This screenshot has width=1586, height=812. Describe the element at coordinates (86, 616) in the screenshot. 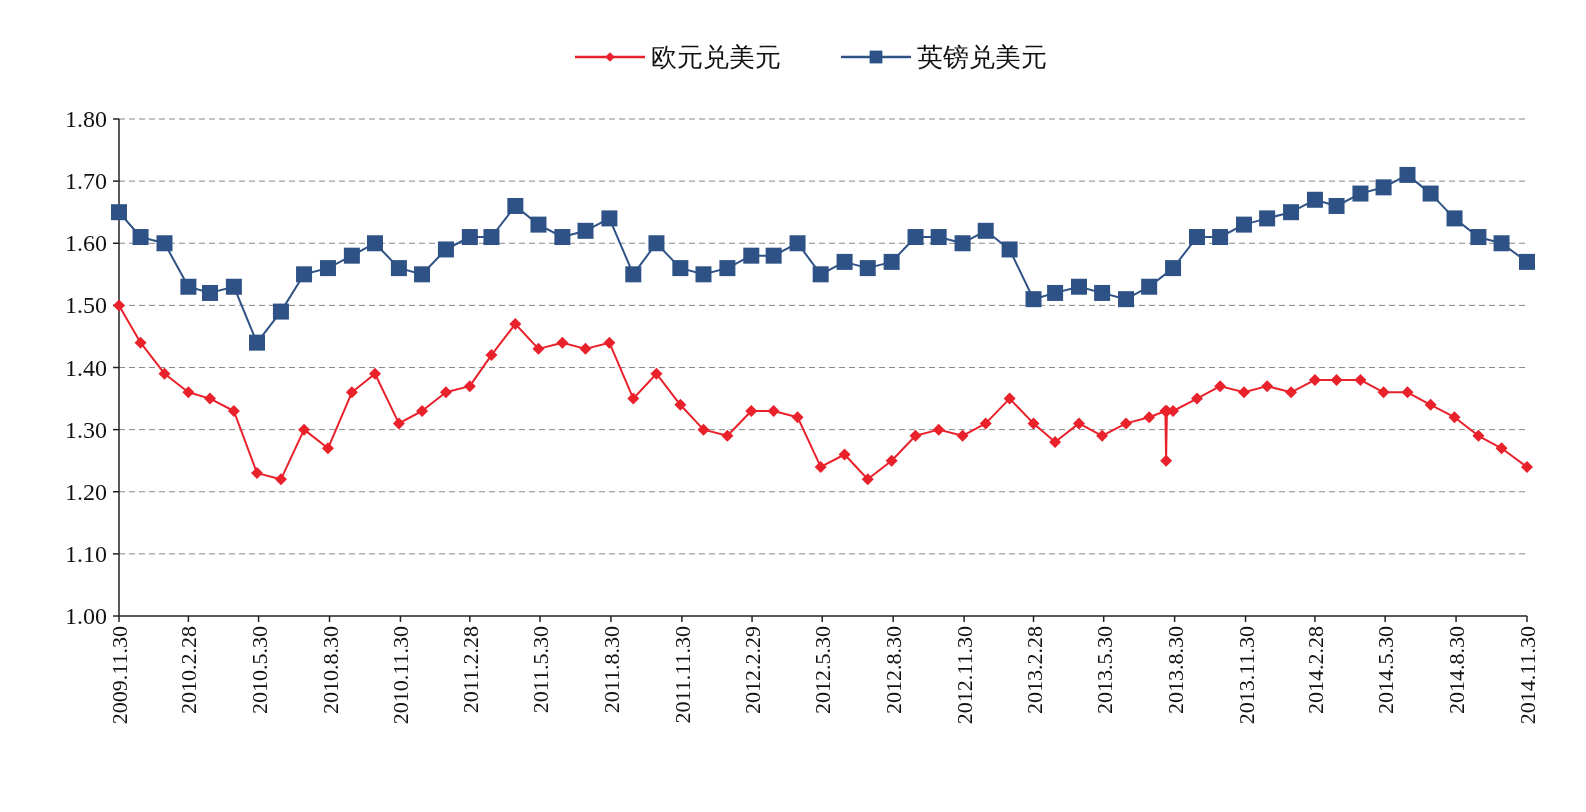

I see `y-tick-label: 1.00` at that location.